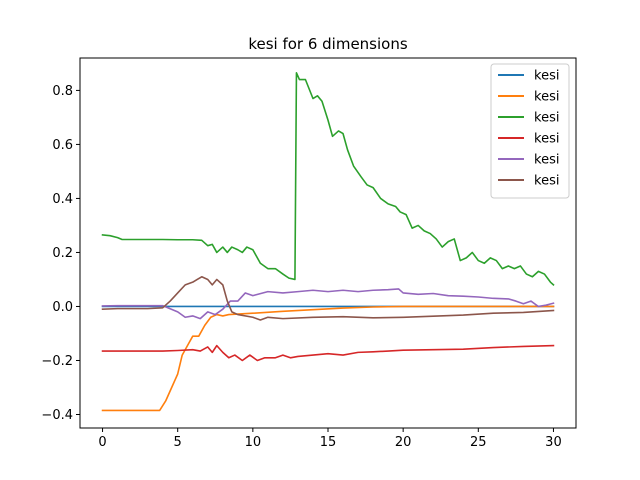 Image resolution: width=640 pixels, height=480 pixels. I want to click on chart-title: kesi for 6 dimensions, so click(328, 44).